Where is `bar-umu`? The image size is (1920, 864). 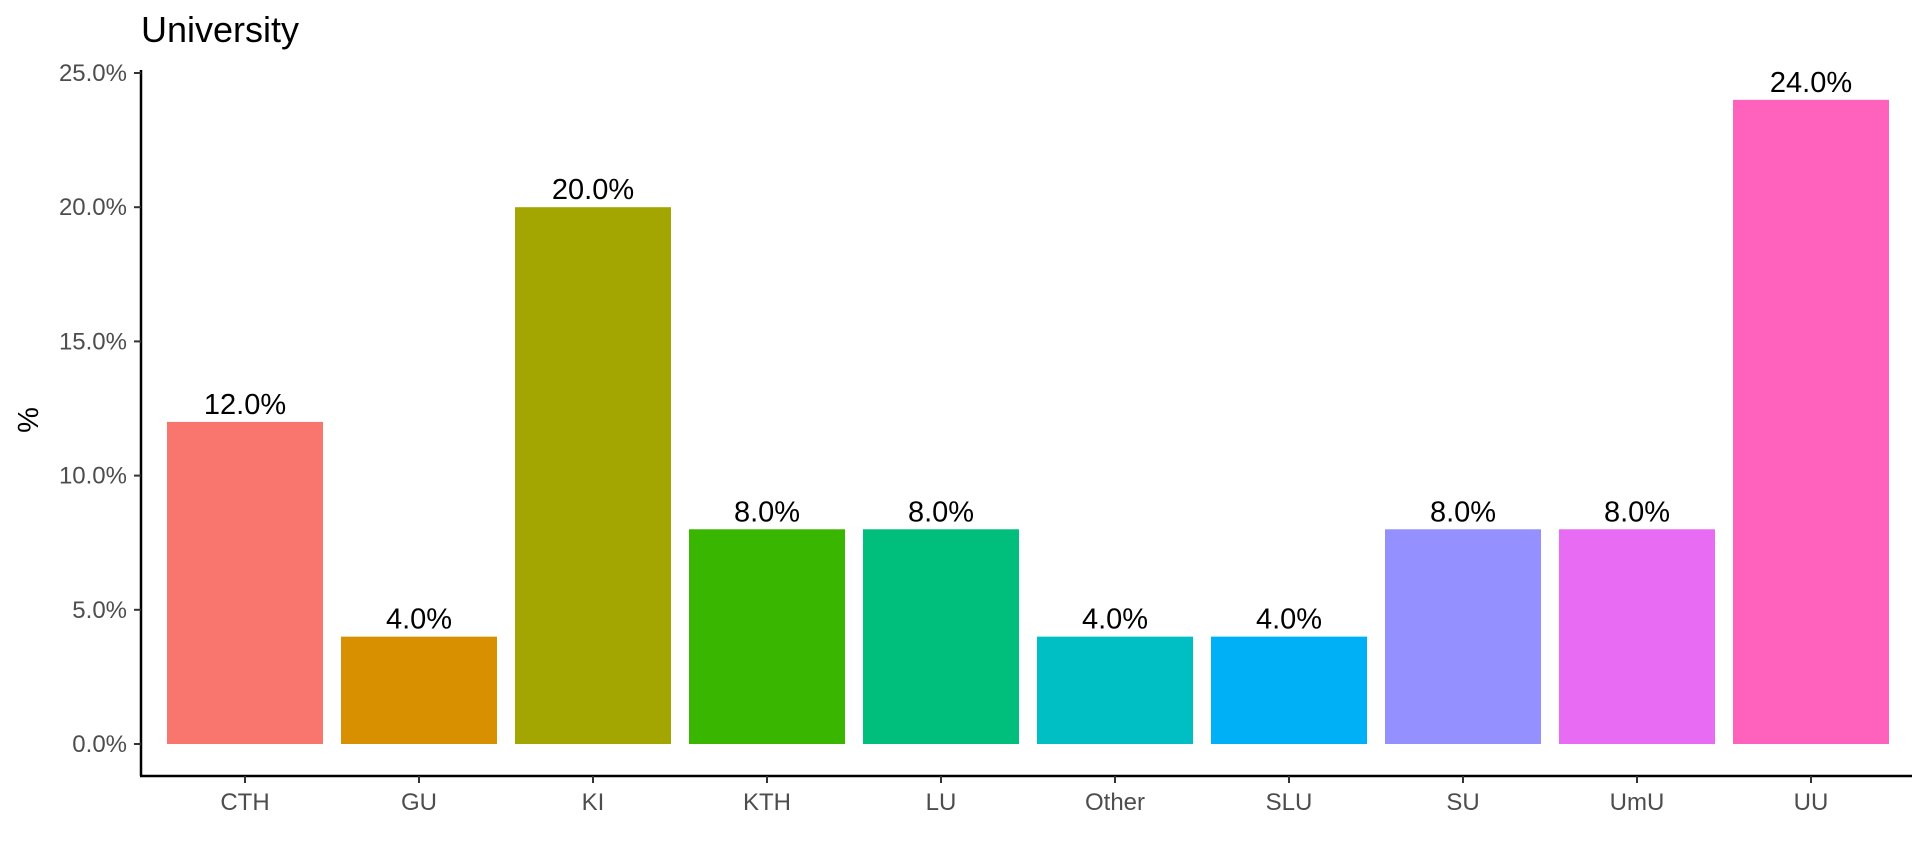
bar-umu is located at coordinates (1637, 636).